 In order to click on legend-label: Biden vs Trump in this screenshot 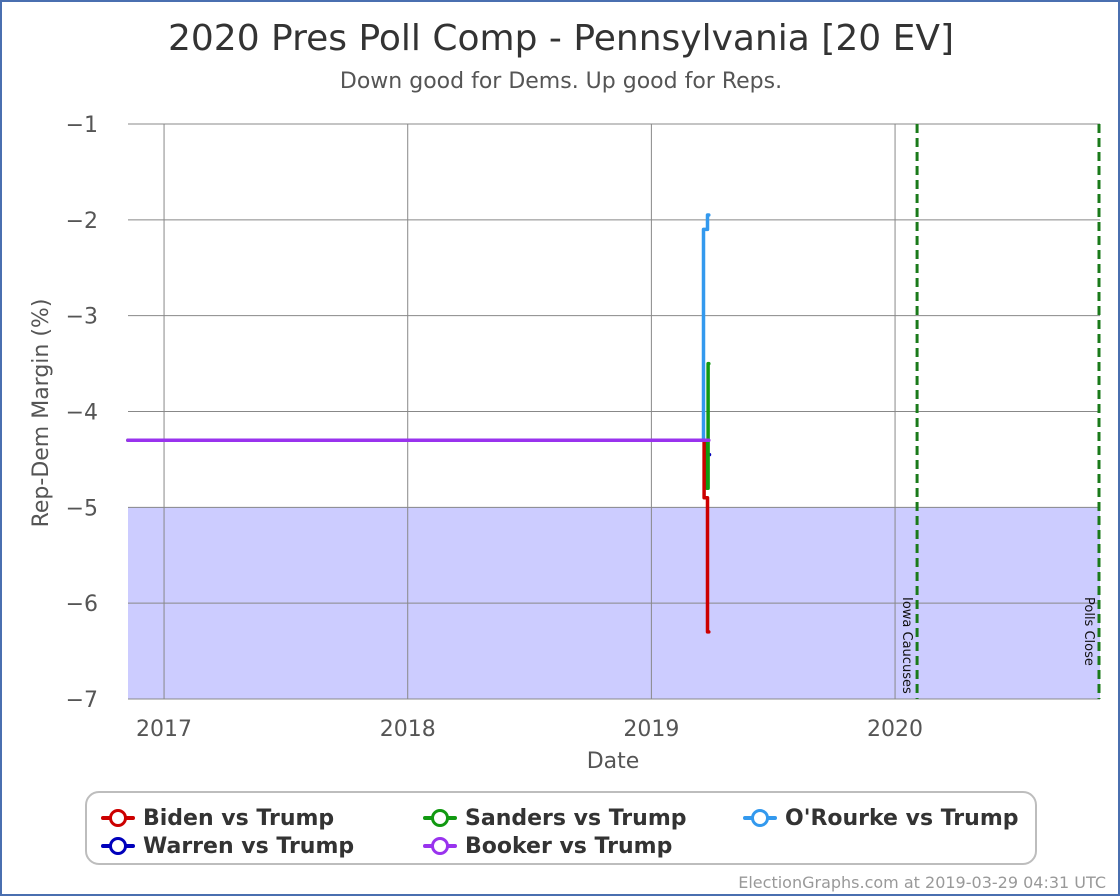, I will do `click(239, 818)`.